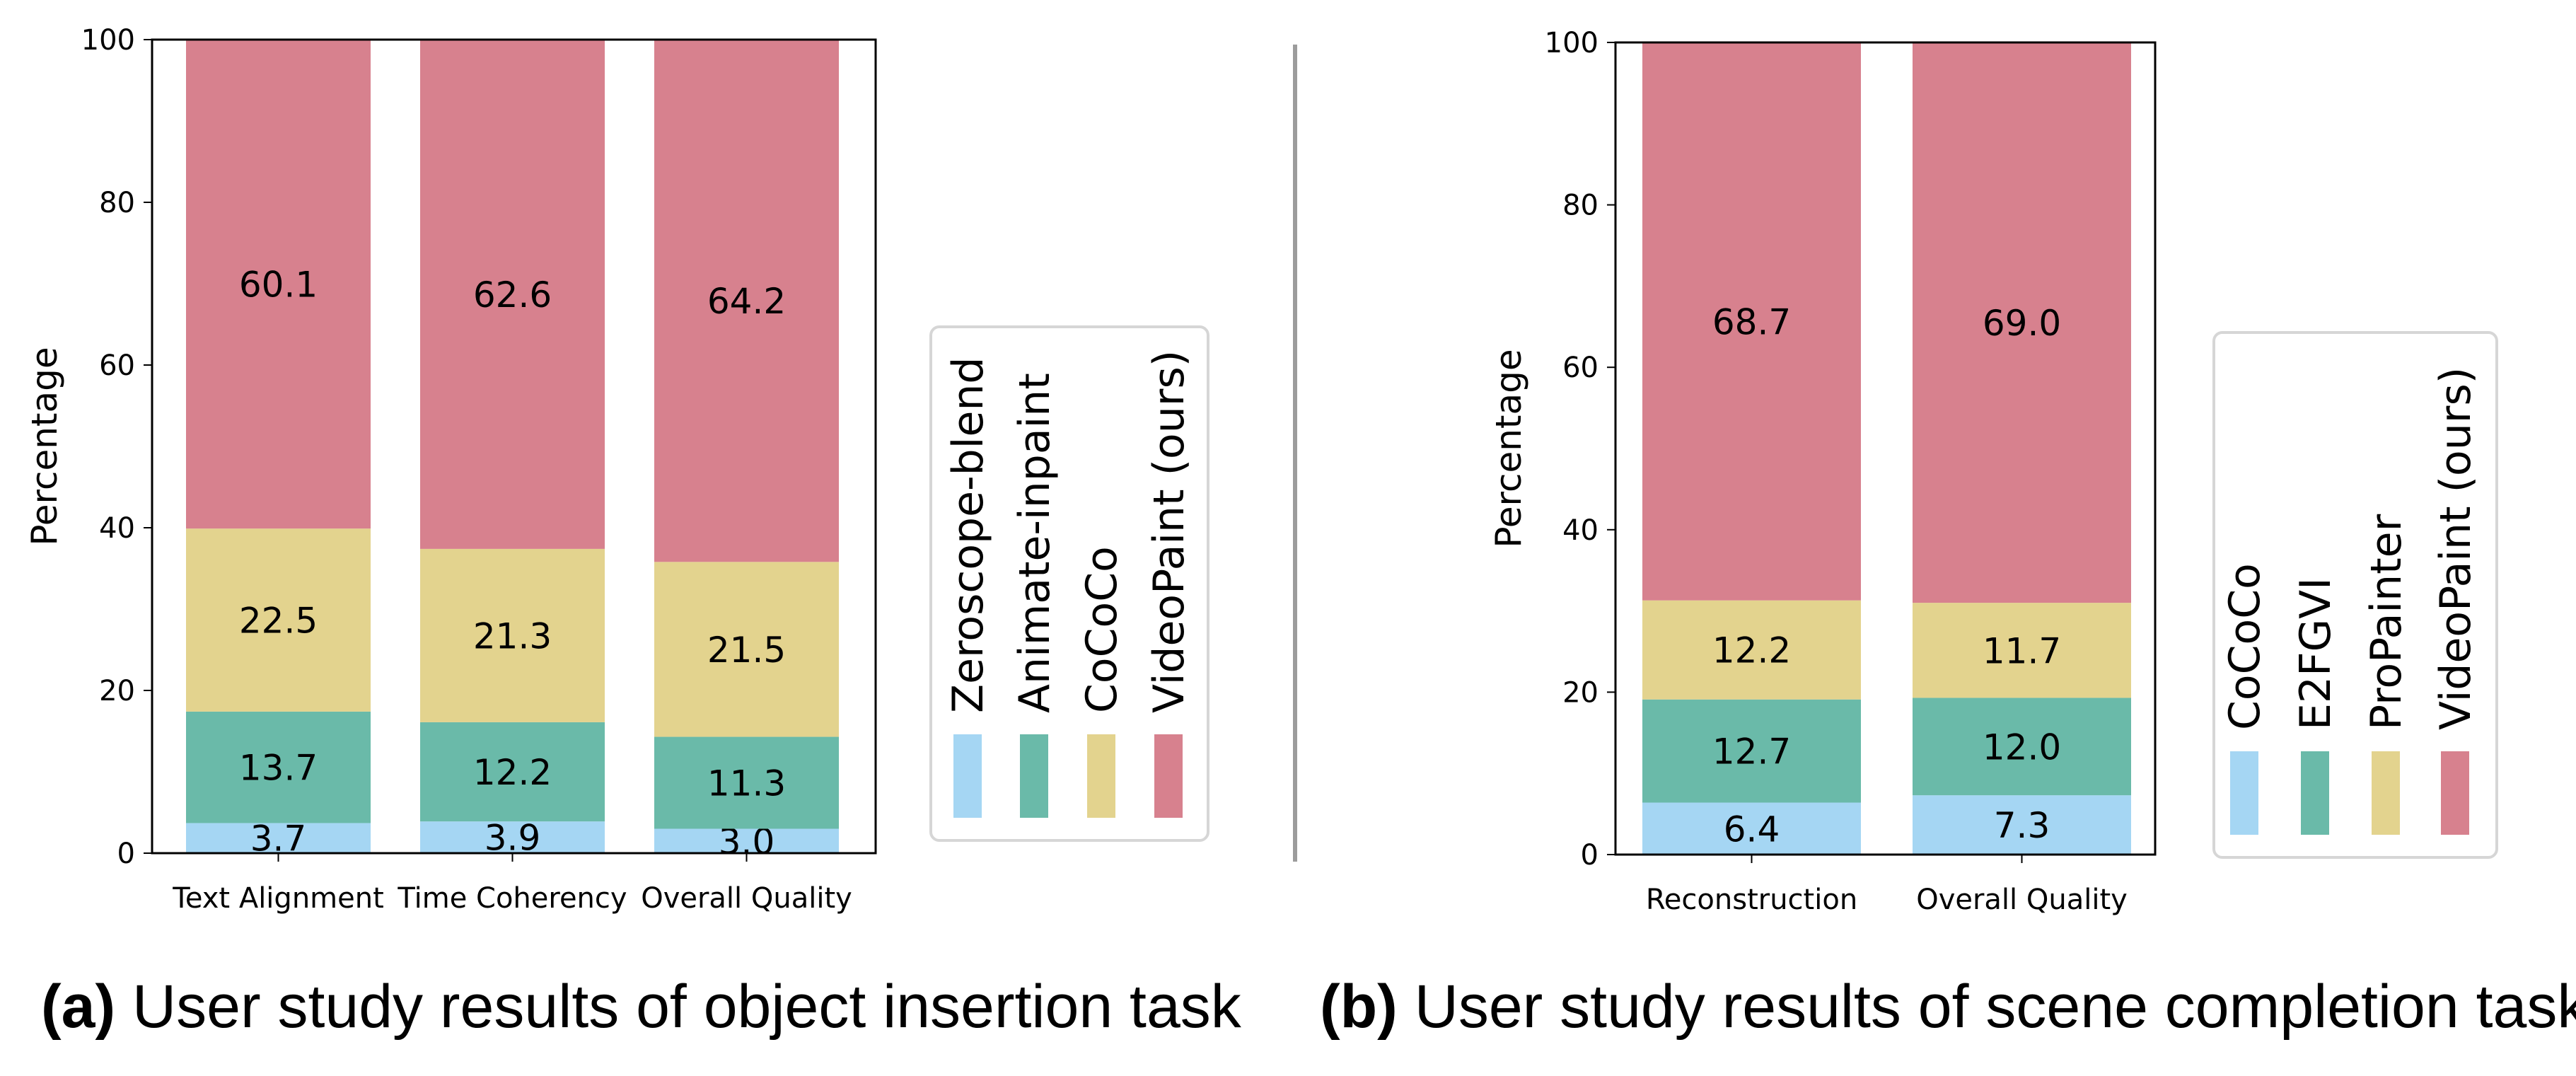 The image size is (2576, 1076). I want to click on legend-label-propainter: ProPainter, so click(2386, 622).